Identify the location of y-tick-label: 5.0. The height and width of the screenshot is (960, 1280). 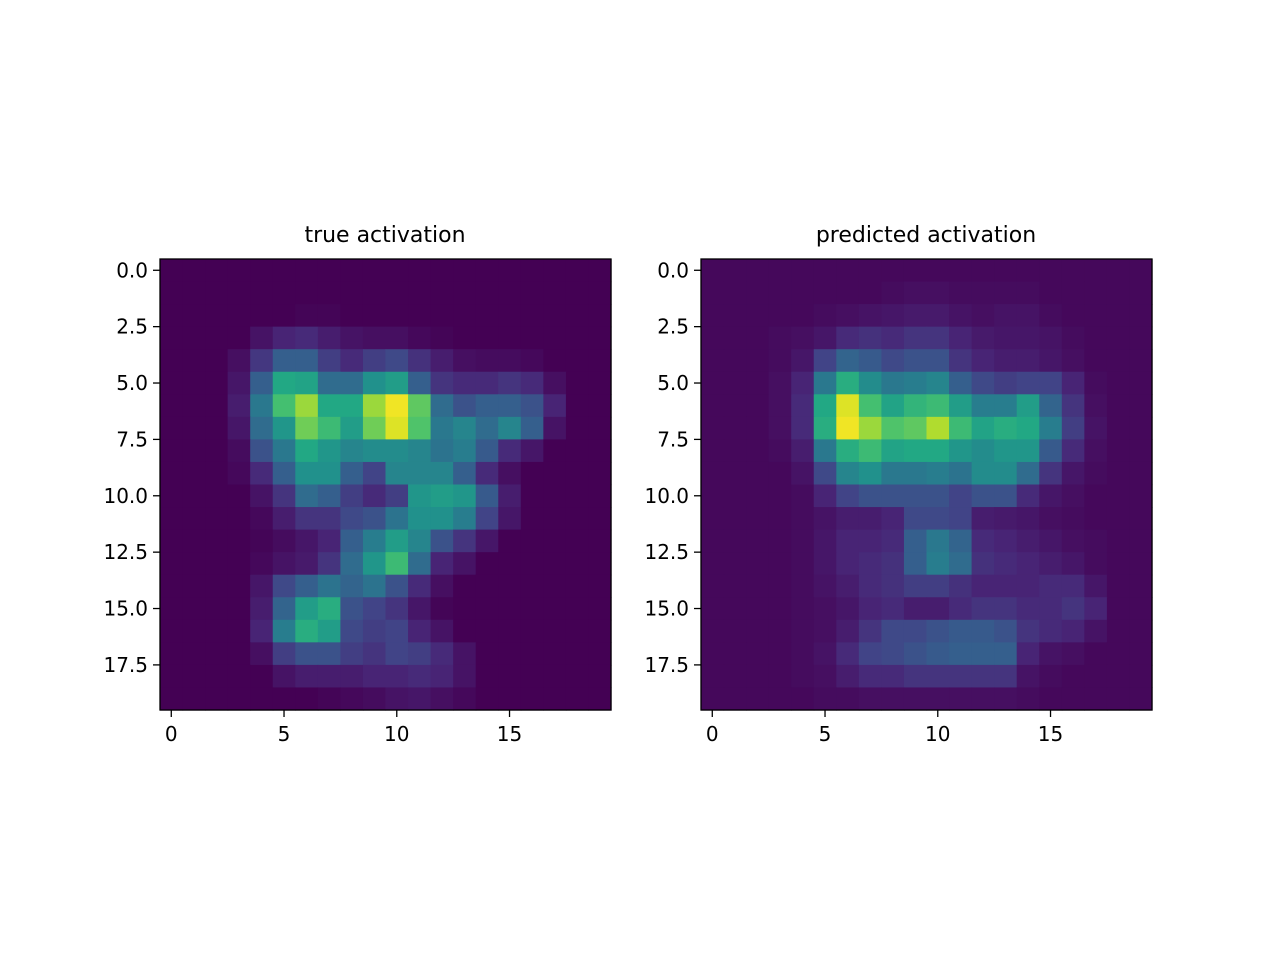
(132, 383).